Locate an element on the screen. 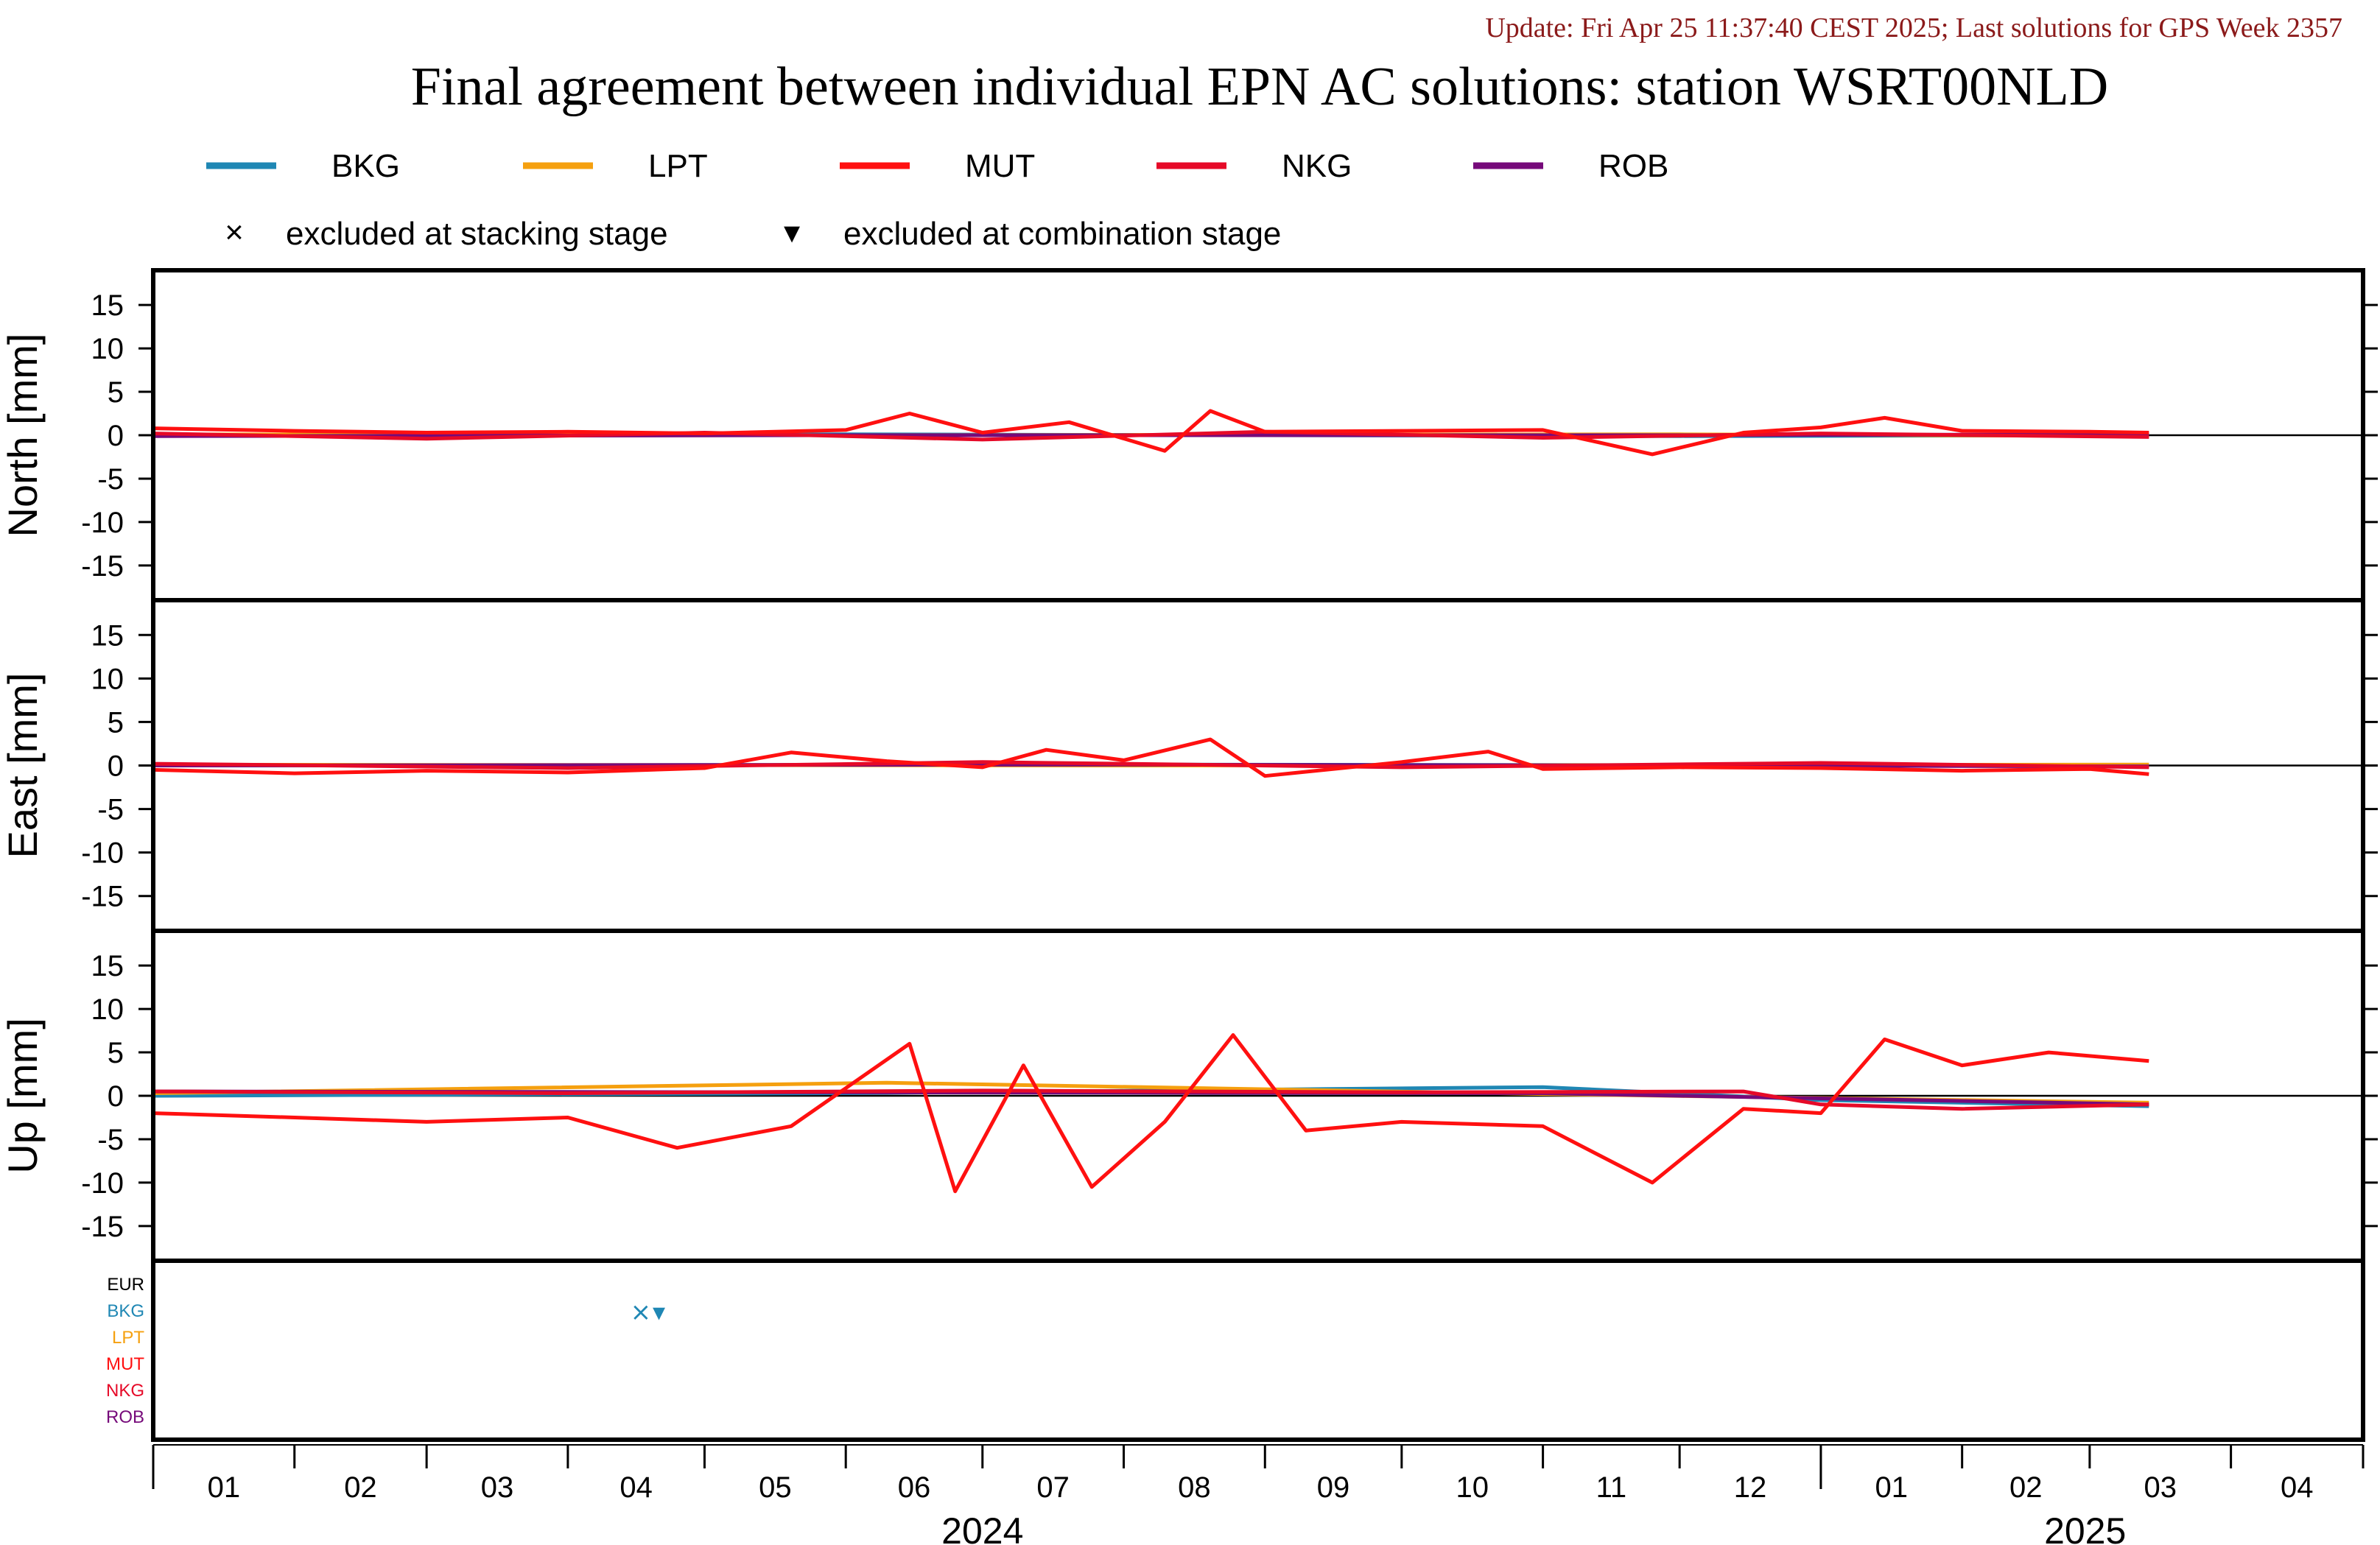  x-month-label: 06 is located at coordinates (914, 1488).